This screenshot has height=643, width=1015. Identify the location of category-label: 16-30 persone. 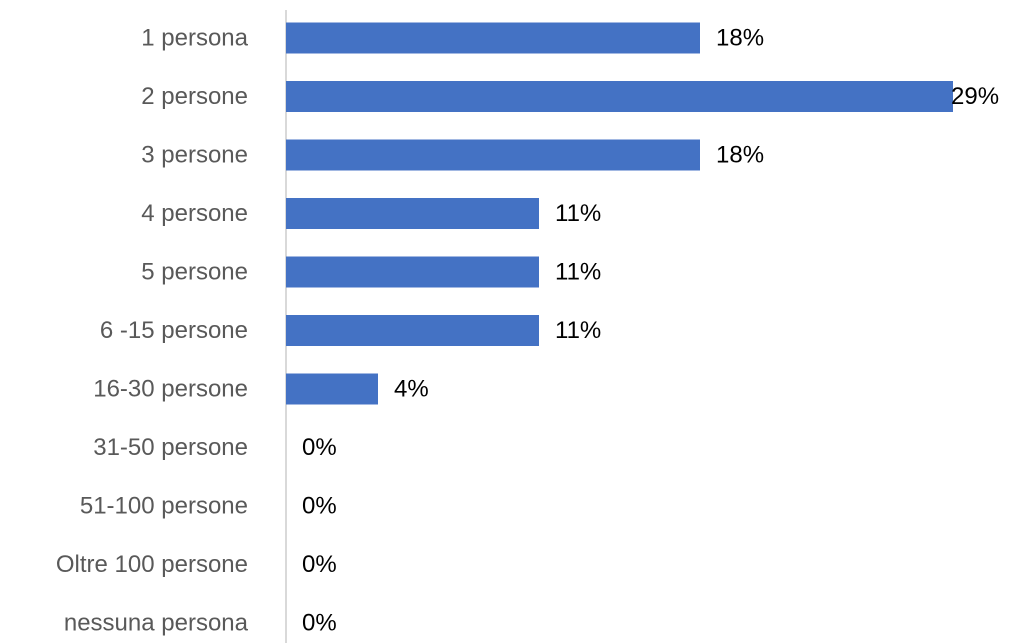
(170, 389).